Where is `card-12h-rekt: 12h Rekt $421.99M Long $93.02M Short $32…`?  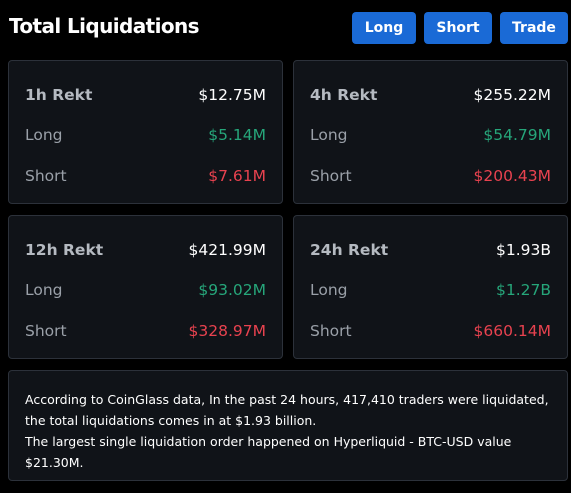 card-12h-rekt: 12h Rekt $421.99M Long $93.02M Short $32… is located at coordinates (145, 287).